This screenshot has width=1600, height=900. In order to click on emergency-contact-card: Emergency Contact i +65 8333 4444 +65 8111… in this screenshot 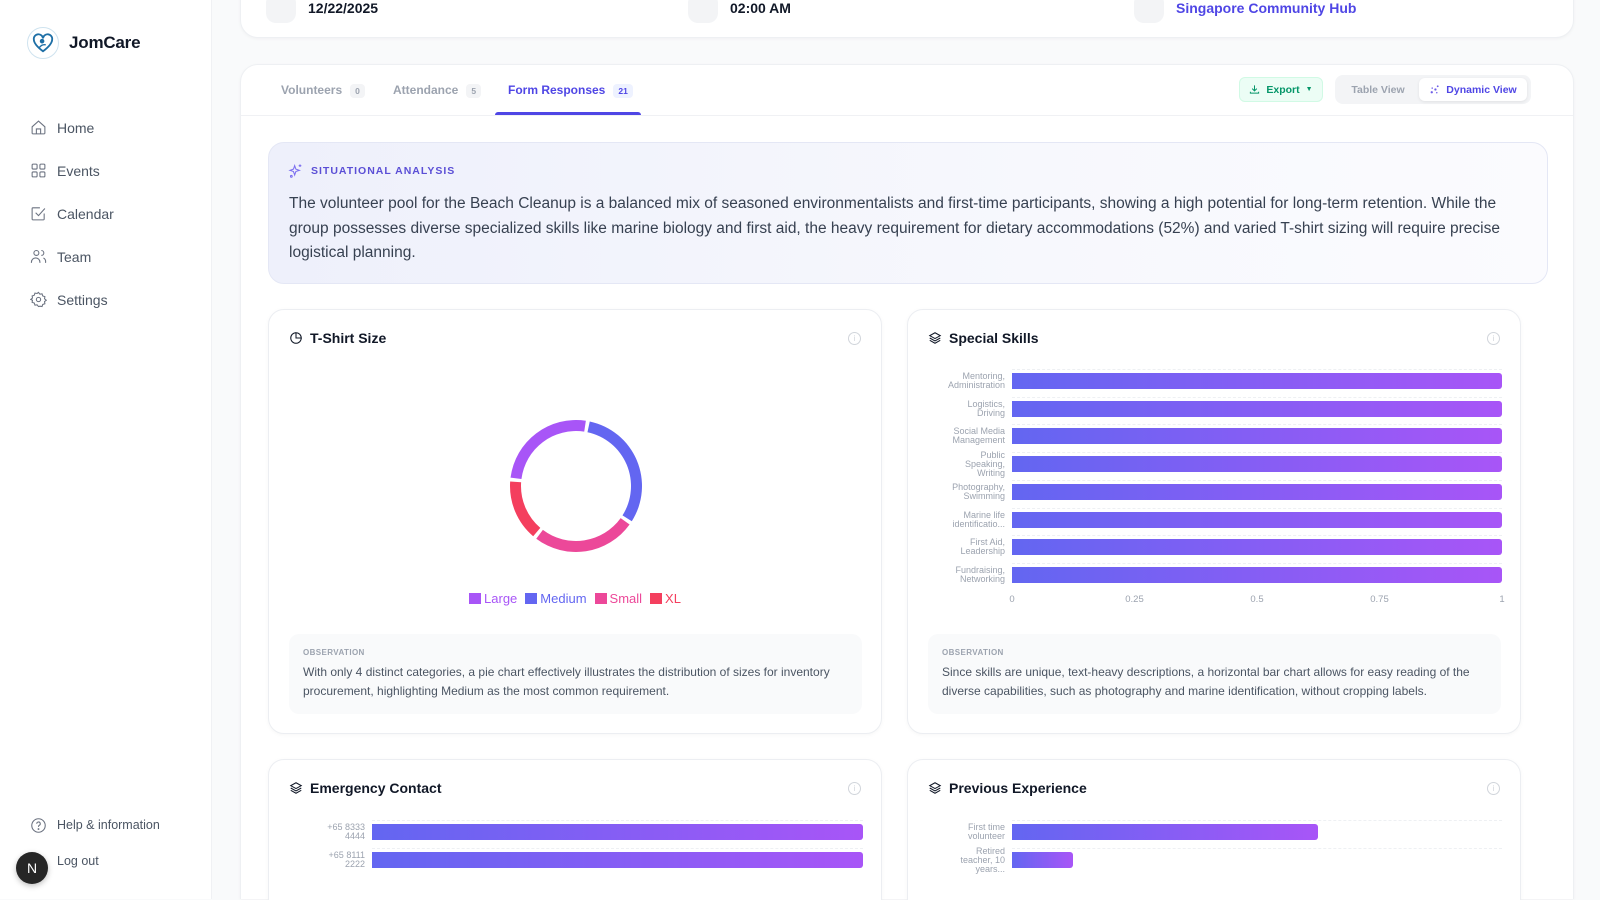, I will do `click(575, 829)`.